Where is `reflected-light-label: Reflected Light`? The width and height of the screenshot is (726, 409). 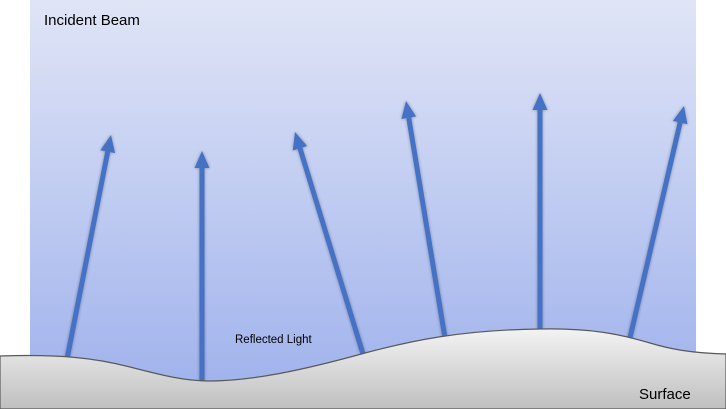 reflected-light-label: Reflected Light is located at coordinates (273, 340).